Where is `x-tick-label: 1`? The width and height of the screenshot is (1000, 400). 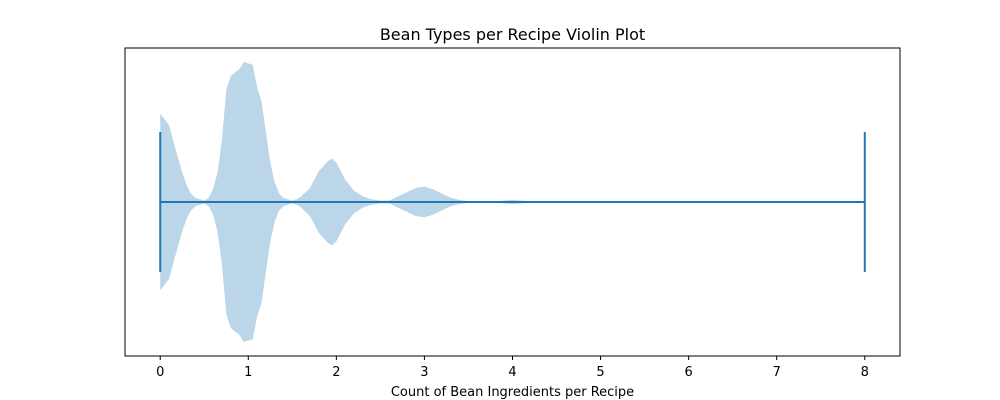 x-tick-label: 1 is located at coordinates (248, 372).